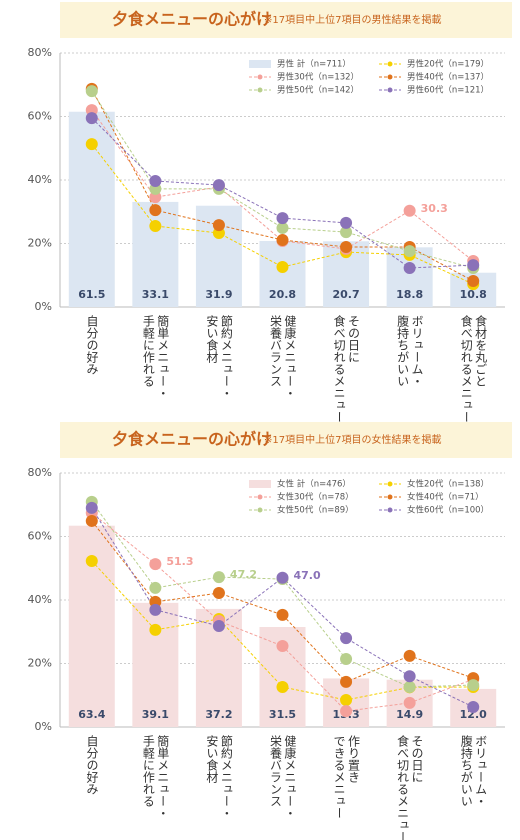 Image resolution: width=520 pixels, height=840 pixels. Describe the element at coordinates (473, 369) in the screenshot. I see `x-tick-label: 食材を丸ごと 食べ切れるメニュー` at that location.